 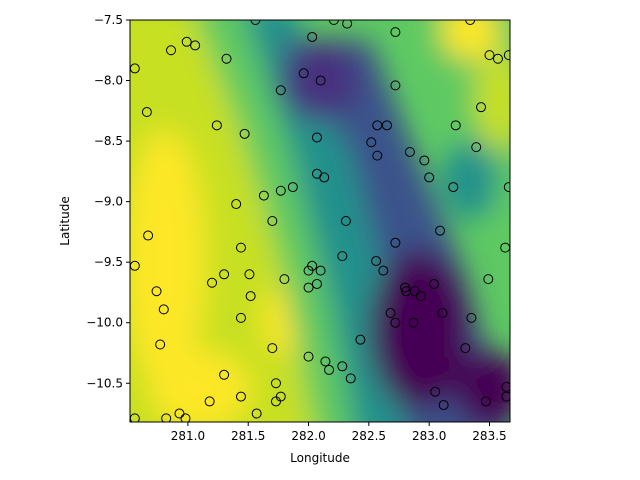 I want to click on x-tick-label: 283.0, so click(x=429, y=436).